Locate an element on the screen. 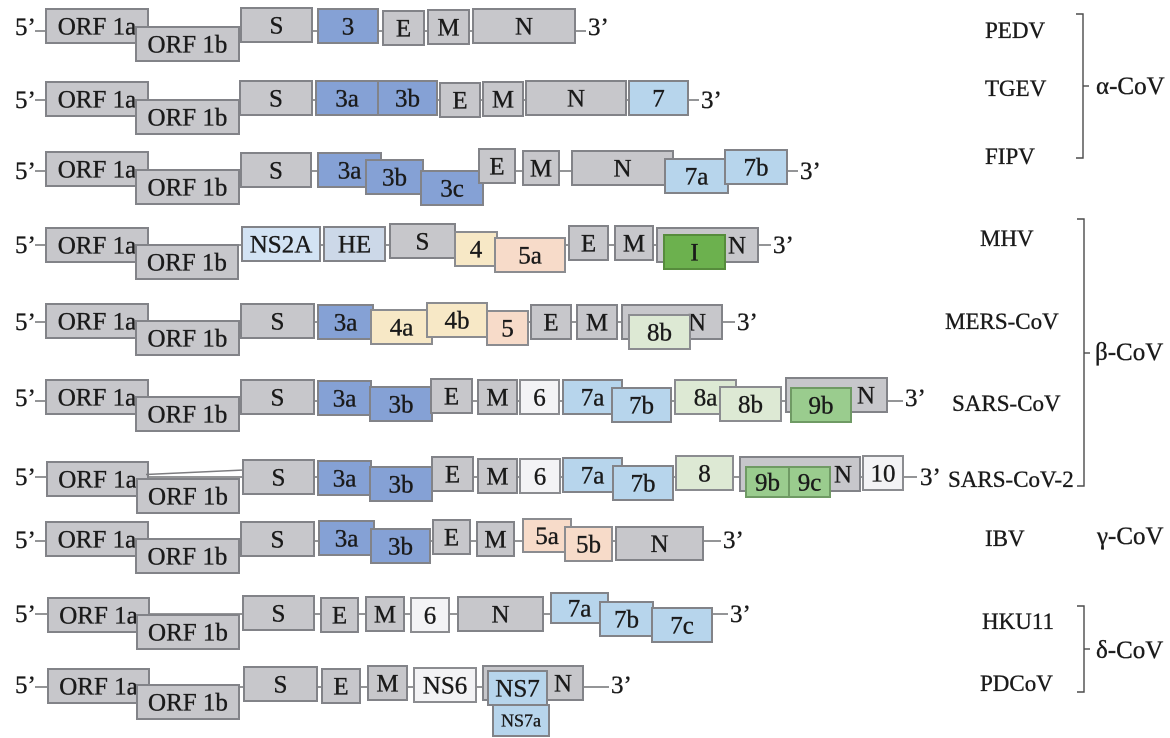 The image size is (1170, 738). svg-text: 7 is located at coordinates (658, 99).